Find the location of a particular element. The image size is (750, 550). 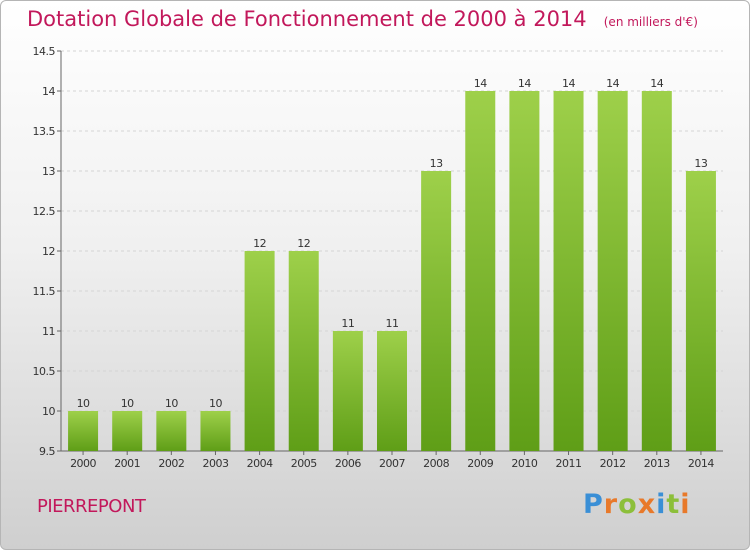

x-tick-label: 2008 is located at coordinates (436, 463).